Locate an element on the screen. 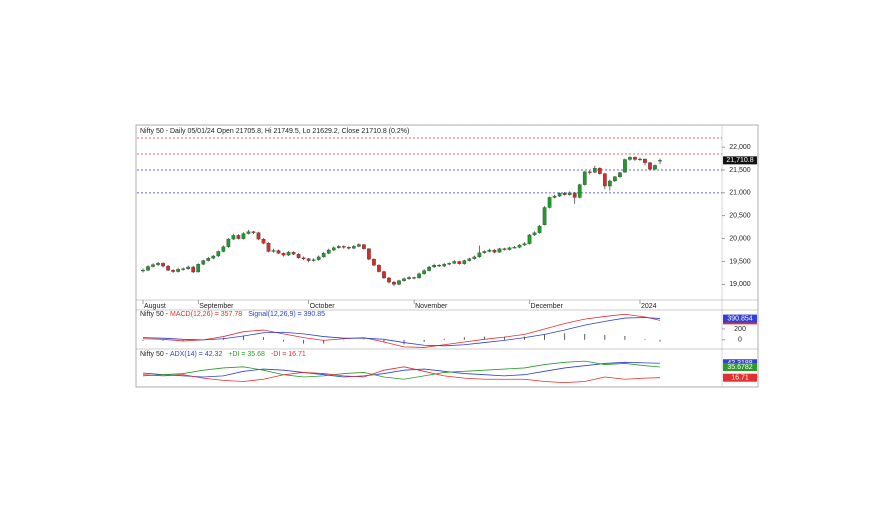 The image size is (888, 526). legend-entry: Signal(12,26,9) = 390.85 is located at coordinates (286, 314).